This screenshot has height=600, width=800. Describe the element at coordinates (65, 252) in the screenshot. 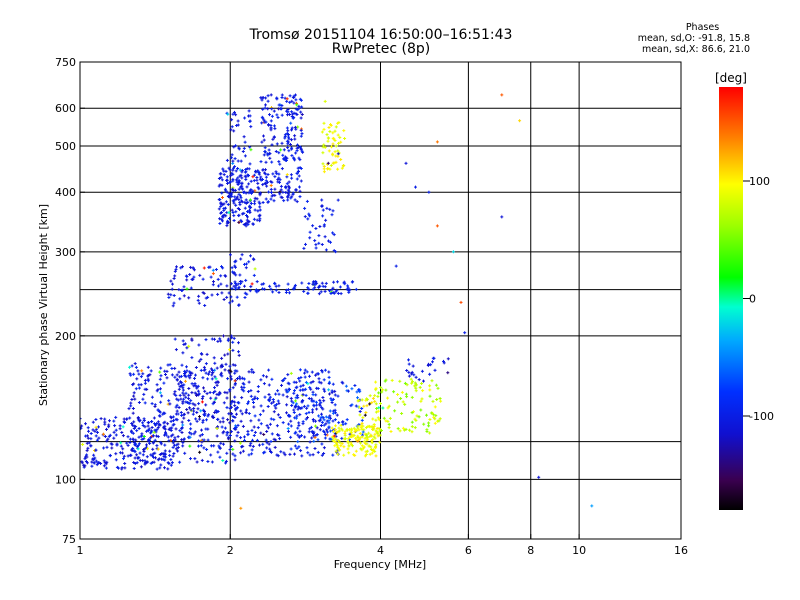

I see `y-tick-label: 300` at that location.